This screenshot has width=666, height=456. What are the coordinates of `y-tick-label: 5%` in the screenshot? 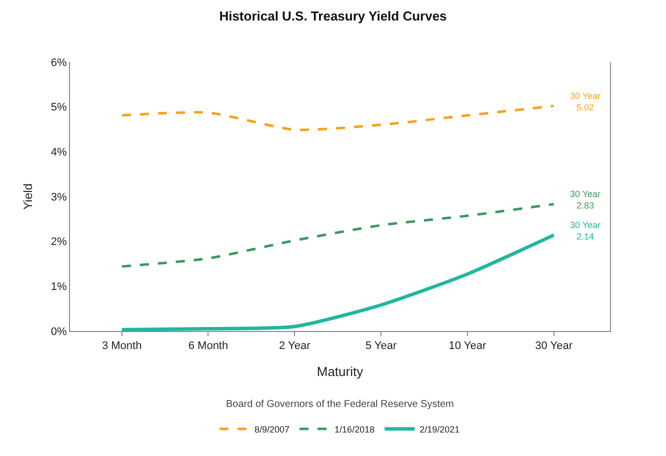 It's located at (59, 108).